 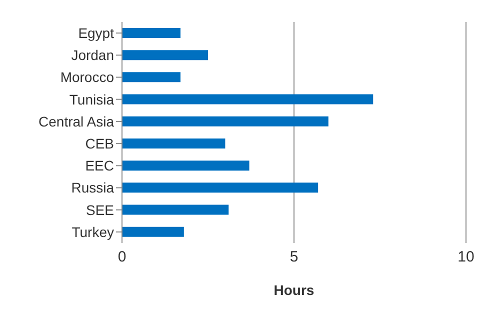 What do you see at coordinates (76, 121) in the screenshot?
I see `y-tick-label: Central Asia` at bounding box center [76, 121].